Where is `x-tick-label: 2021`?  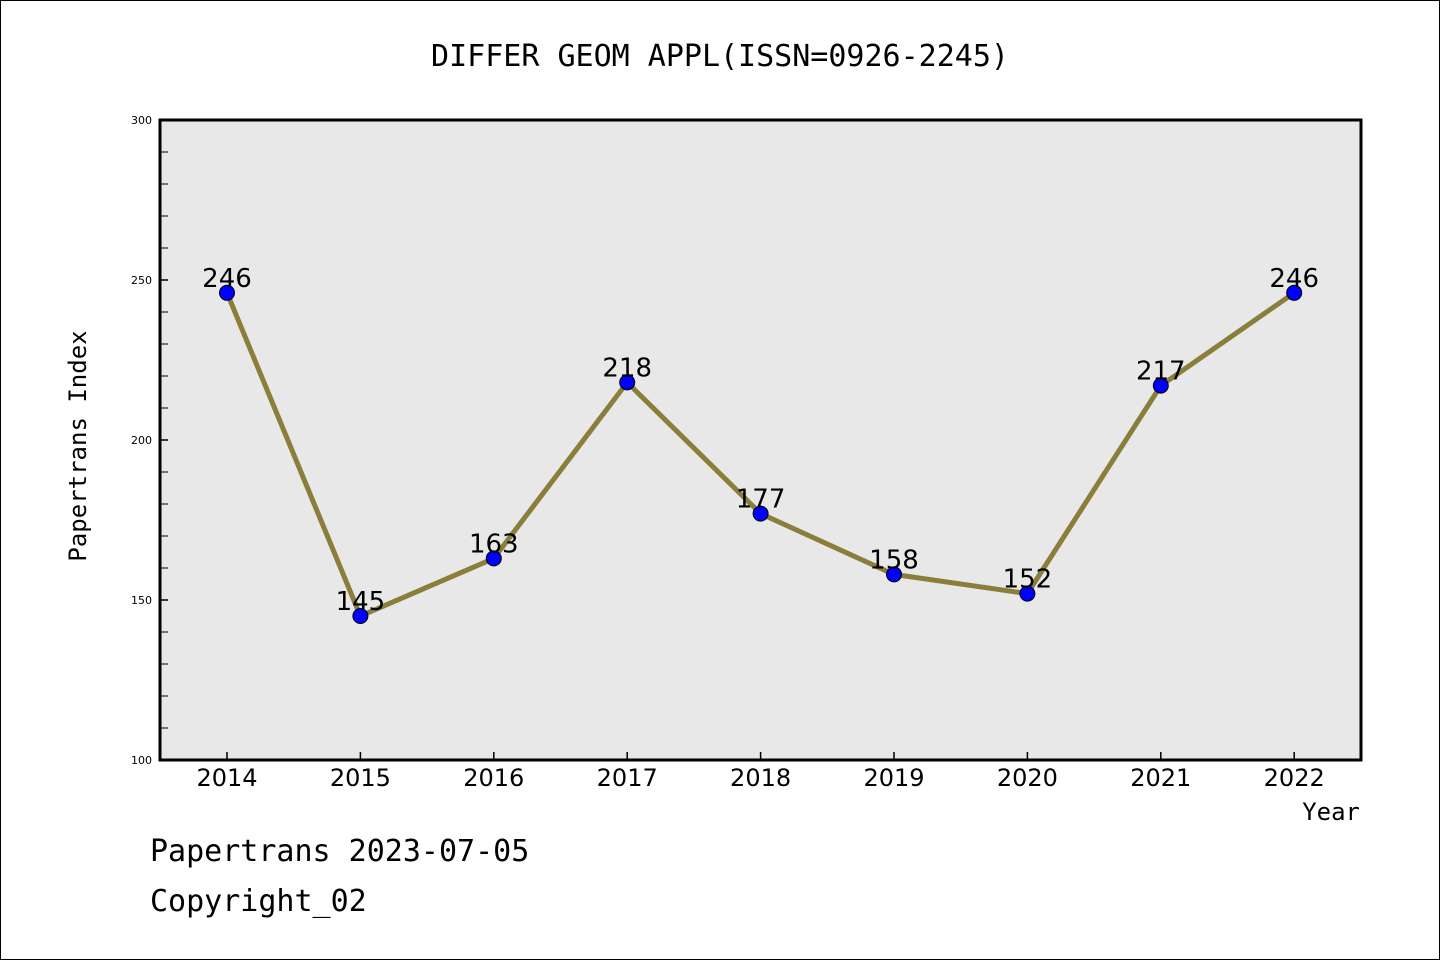
x-tick-label: 2021 is located at coordinates (1160, 778).